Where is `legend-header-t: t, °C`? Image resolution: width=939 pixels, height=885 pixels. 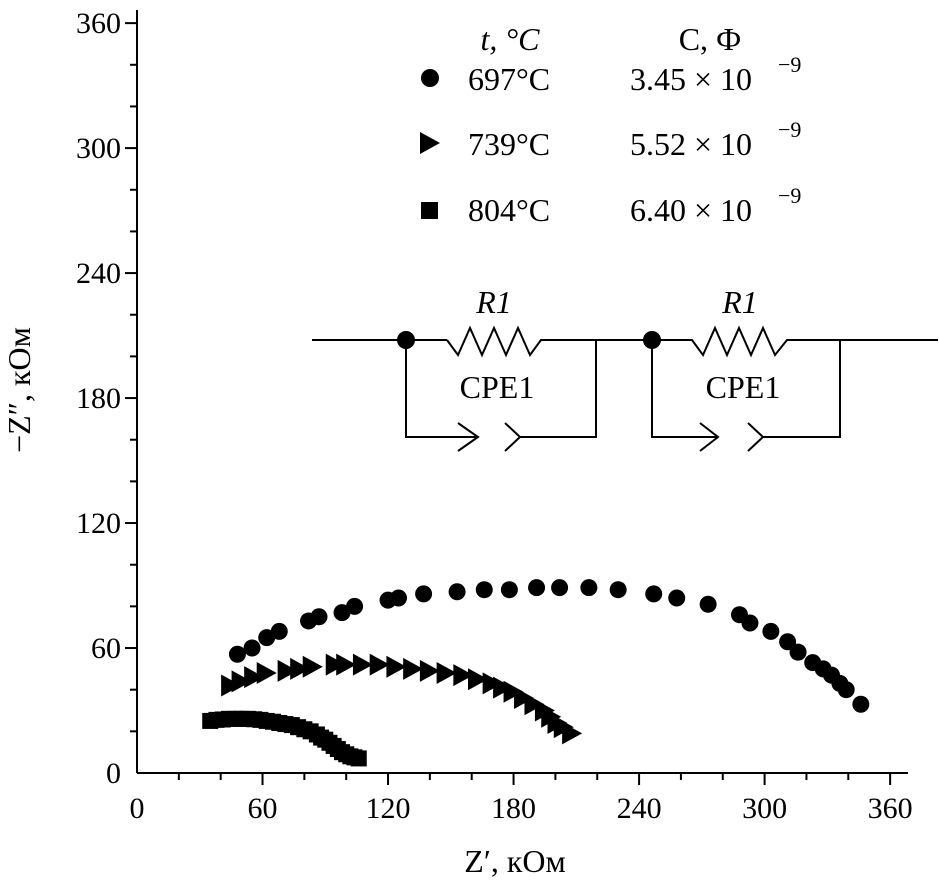 legend-header-t: t, °C is located at coordinates (510, 39).